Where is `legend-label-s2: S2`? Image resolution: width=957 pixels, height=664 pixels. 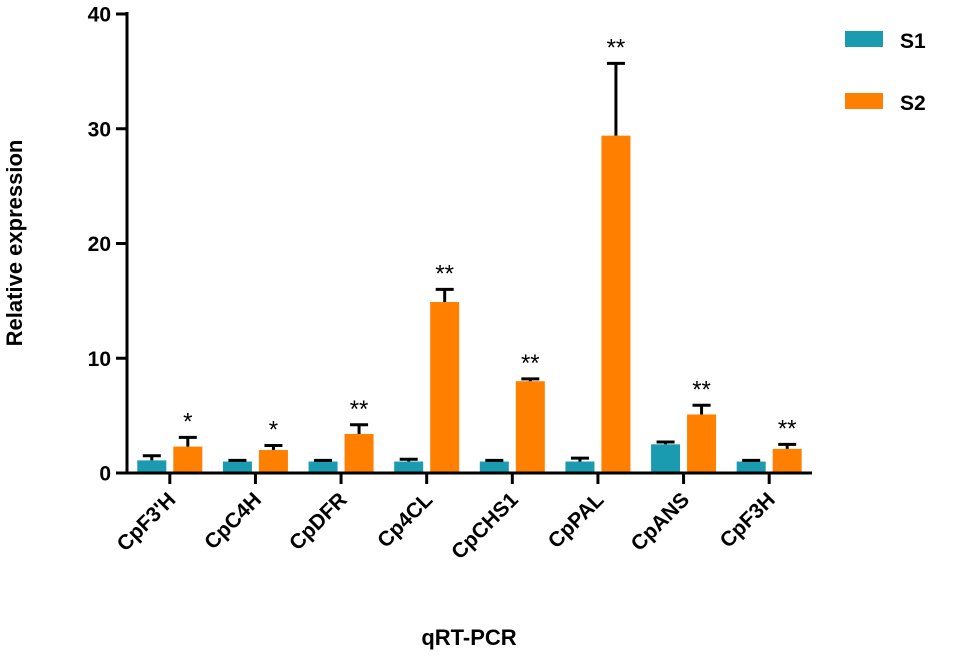
legend-label-s2: S2 is located at coordinates (913, 103).